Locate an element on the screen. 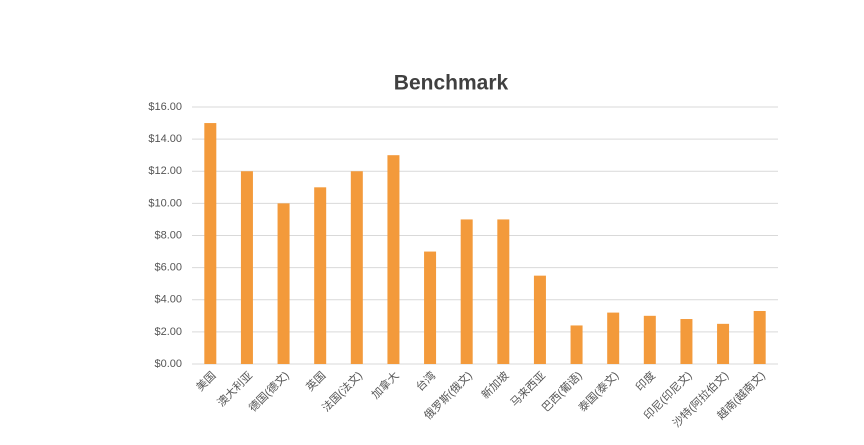  x-tick-label: 印度 is located at coordinates (645, 380).